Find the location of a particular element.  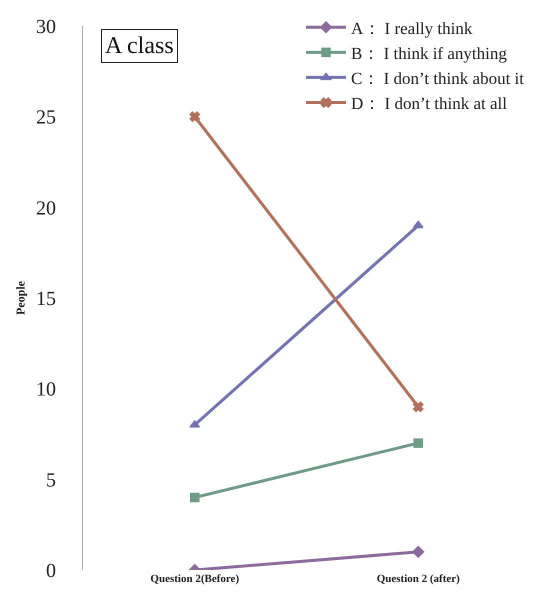

legend-label: A： I really think is located at coordinates (412, 28).